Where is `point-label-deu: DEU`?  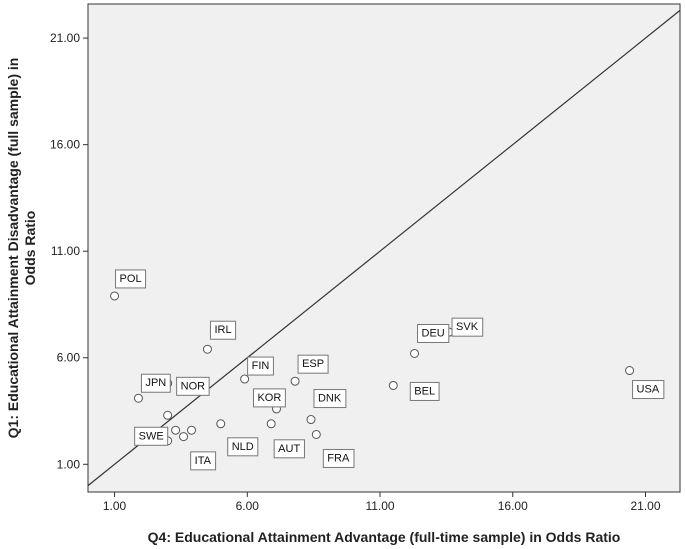 point-label-deu: DEU is located at coordinates (433, 333).